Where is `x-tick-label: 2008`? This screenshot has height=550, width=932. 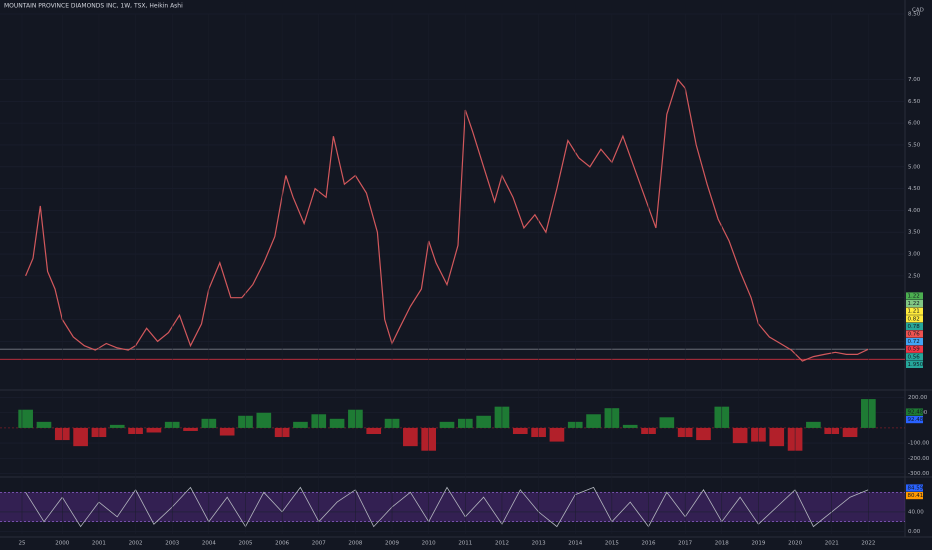 x-tick-label: 2008 is located at coordinates (355, 544).